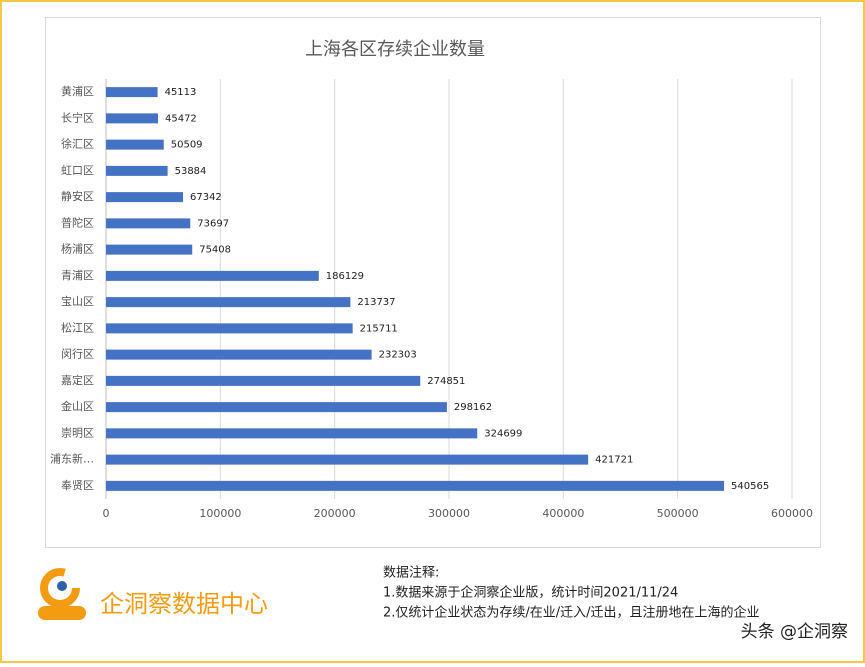 The height and width of the screenshot is (667, 865). Describe the element at coordinates (678, 513) in the screenshot. I see `x-tick-label: 500000` at that location.